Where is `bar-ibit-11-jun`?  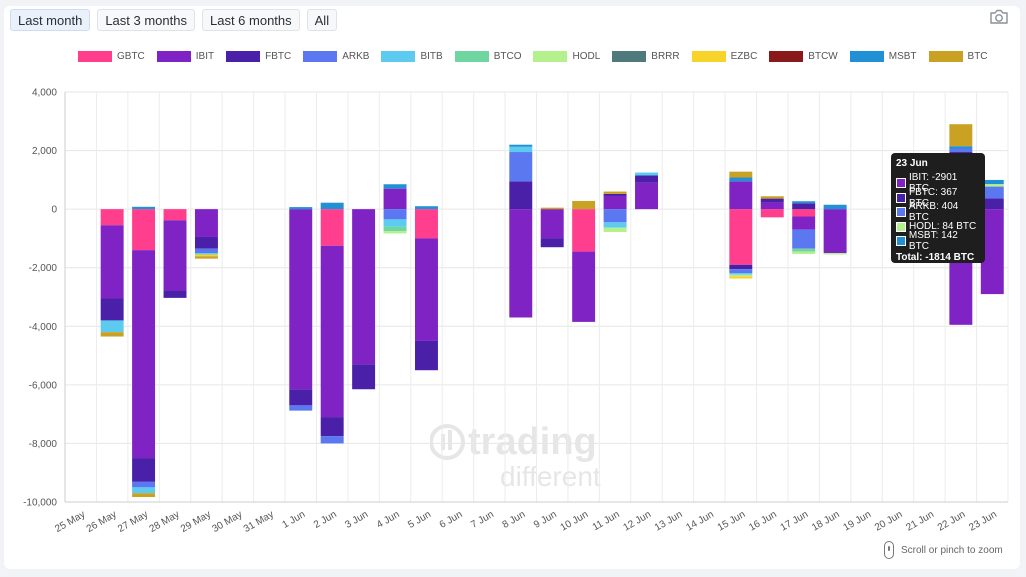 bar-ibit-11-jun is located at coordinates (615, 202).